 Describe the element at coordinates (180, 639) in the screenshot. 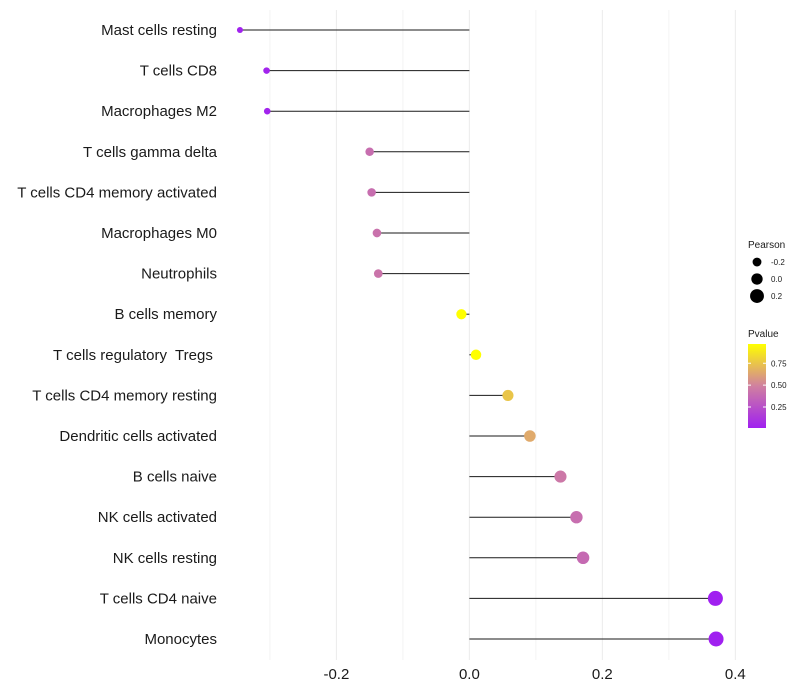

I see `category-label: Monocytes` at that location.